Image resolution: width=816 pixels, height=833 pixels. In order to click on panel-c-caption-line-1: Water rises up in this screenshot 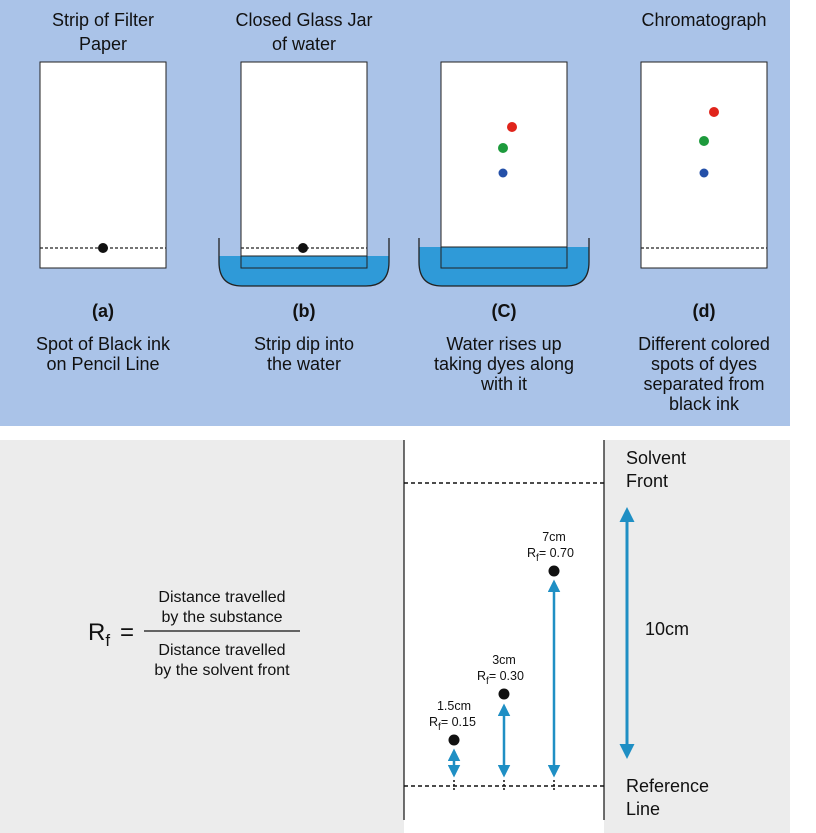, I will do `click(503, 344)`.